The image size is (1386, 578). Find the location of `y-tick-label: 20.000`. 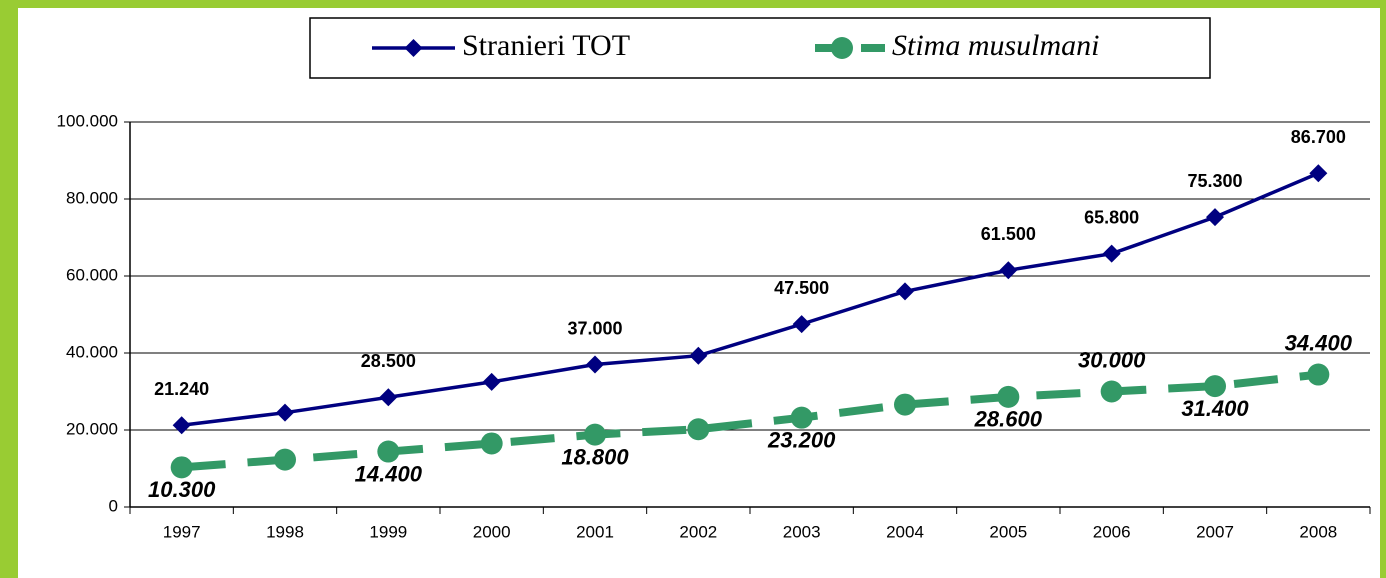

y-tick-label: 20.000 is located at coordinates (92, 428).